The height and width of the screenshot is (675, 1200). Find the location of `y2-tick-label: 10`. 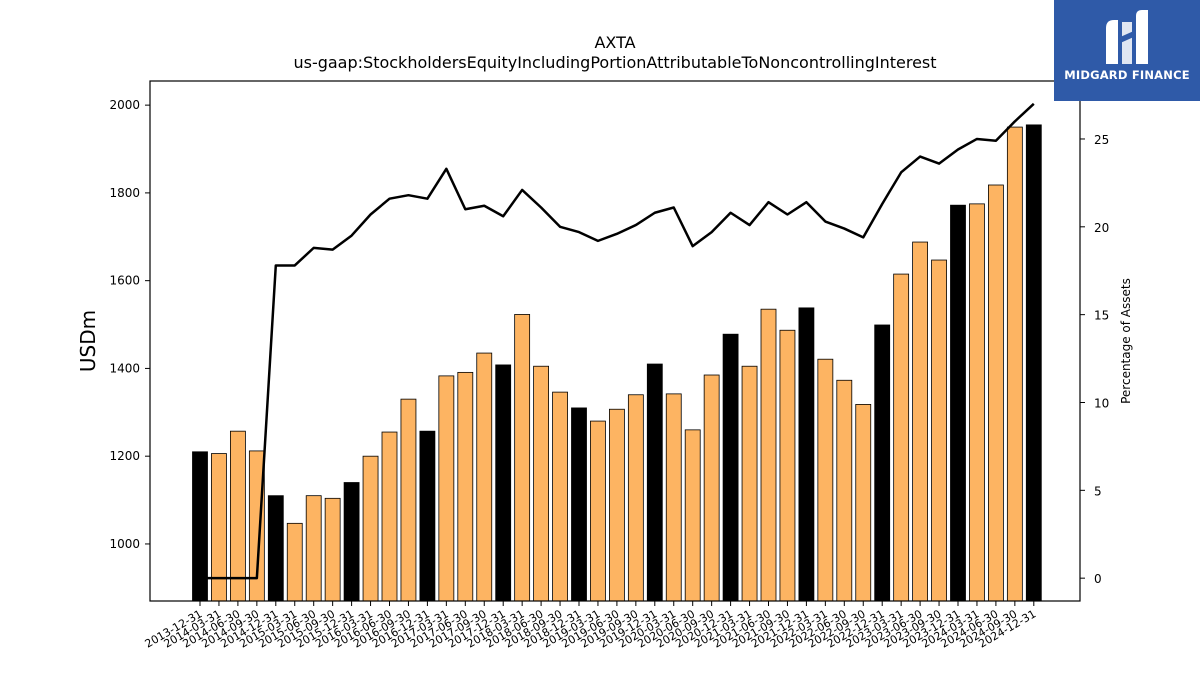

y2-tick-label: 10 is located at coordinates (1101, 403).